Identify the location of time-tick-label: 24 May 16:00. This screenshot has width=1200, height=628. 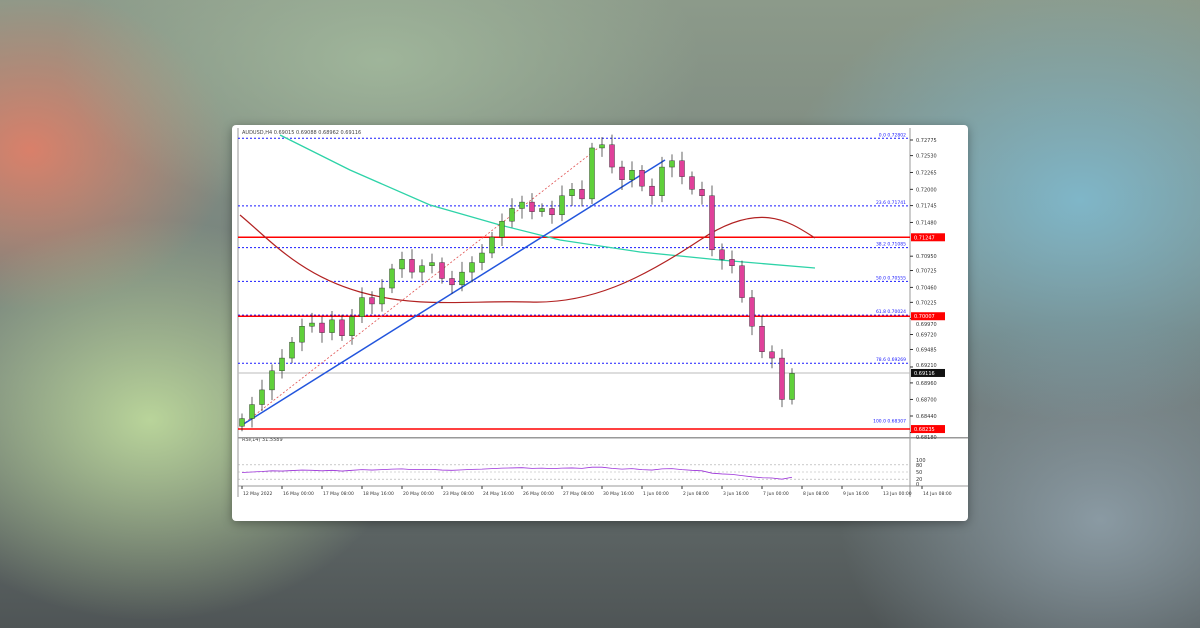
(498, 494).